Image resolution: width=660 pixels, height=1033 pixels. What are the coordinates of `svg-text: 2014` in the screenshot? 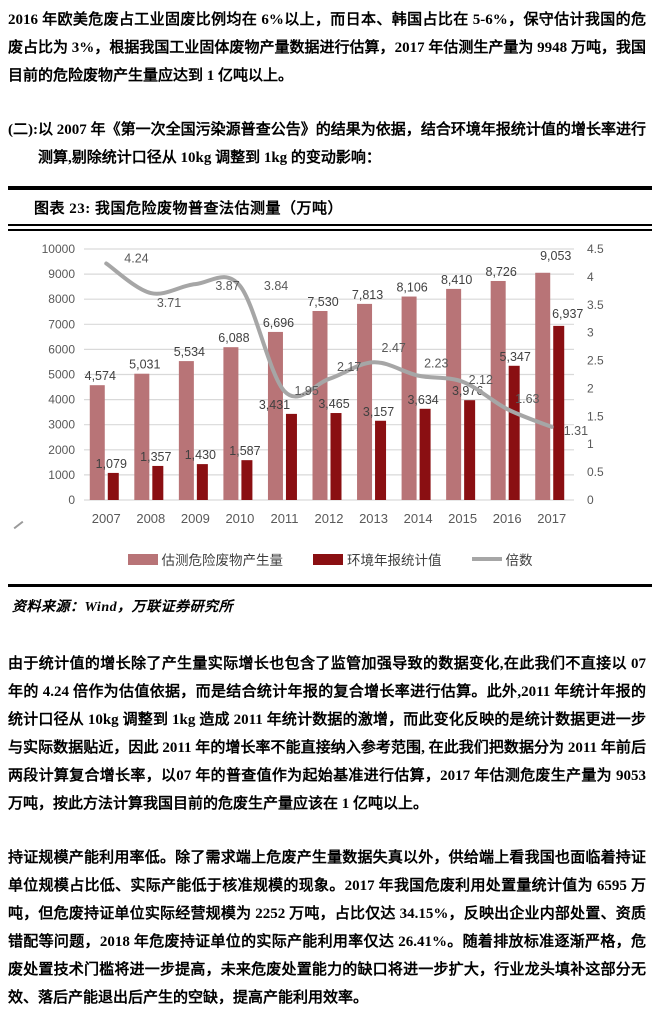 It's located at (418, 518).